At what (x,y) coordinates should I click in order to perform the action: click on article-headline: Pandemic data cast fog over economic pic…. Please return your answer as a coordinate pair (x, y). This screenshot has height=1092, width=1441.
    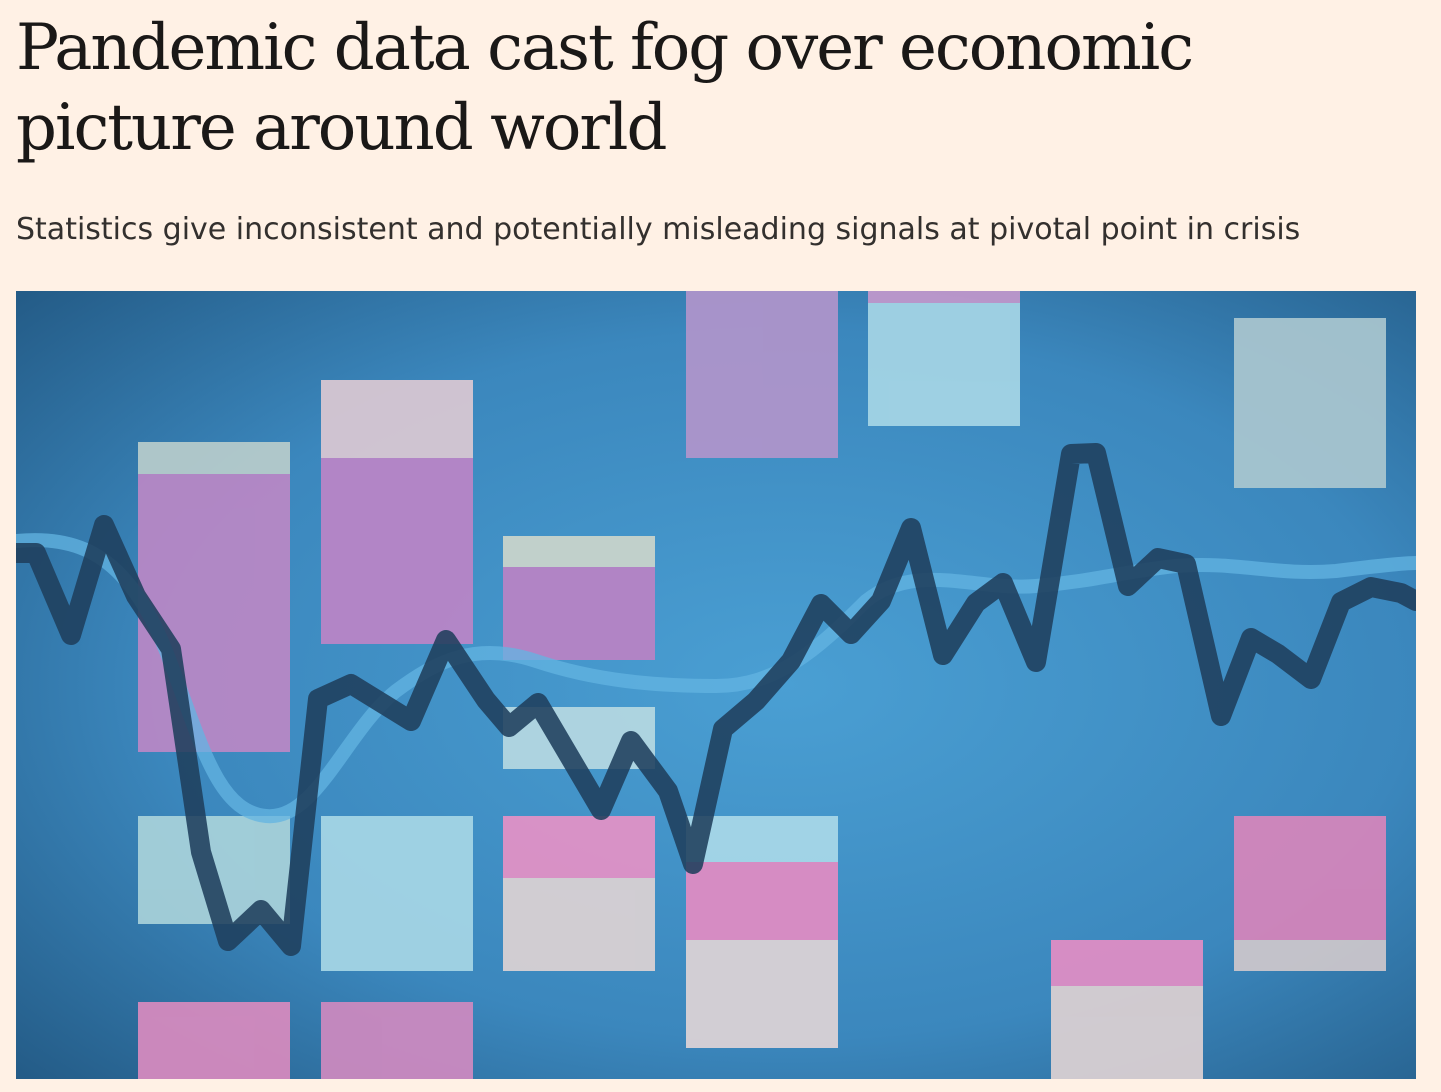
    Looking at the image, I should click on (605, 88).